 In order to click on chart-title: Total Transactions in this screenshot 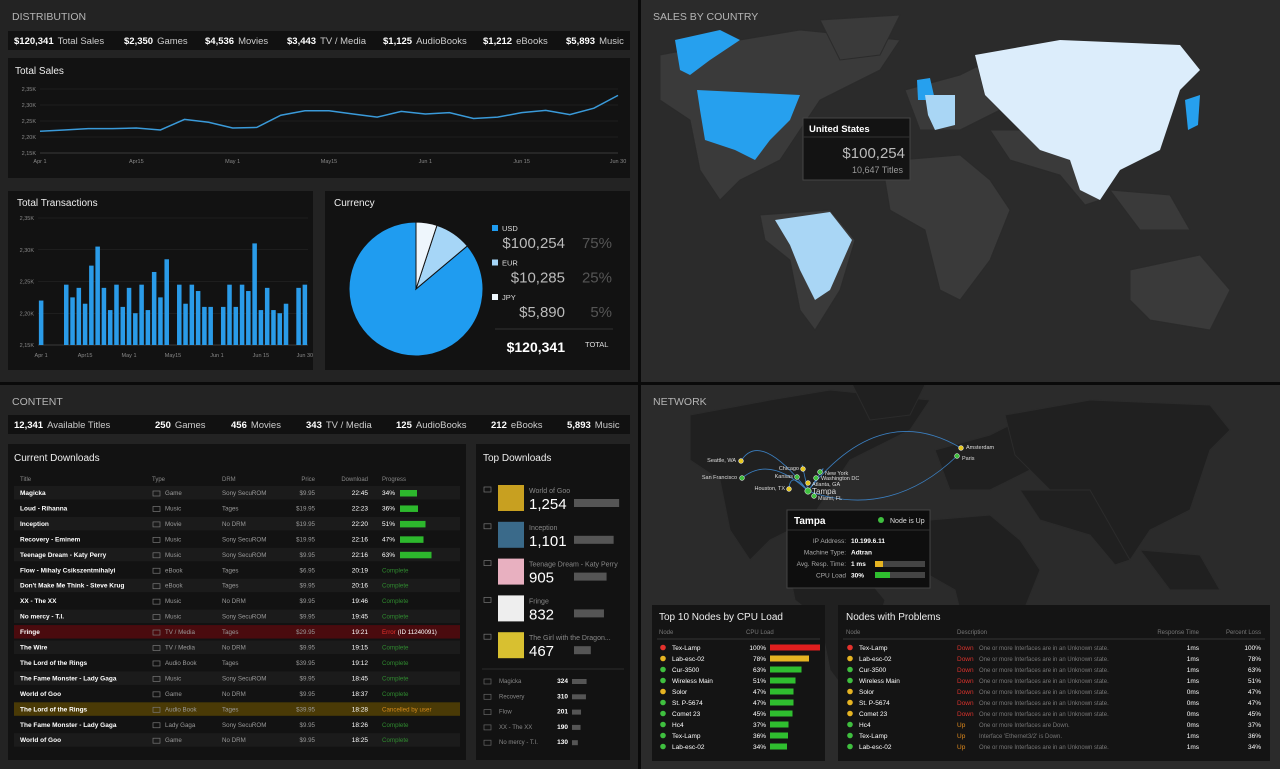, I will do `click(57, 203)`.